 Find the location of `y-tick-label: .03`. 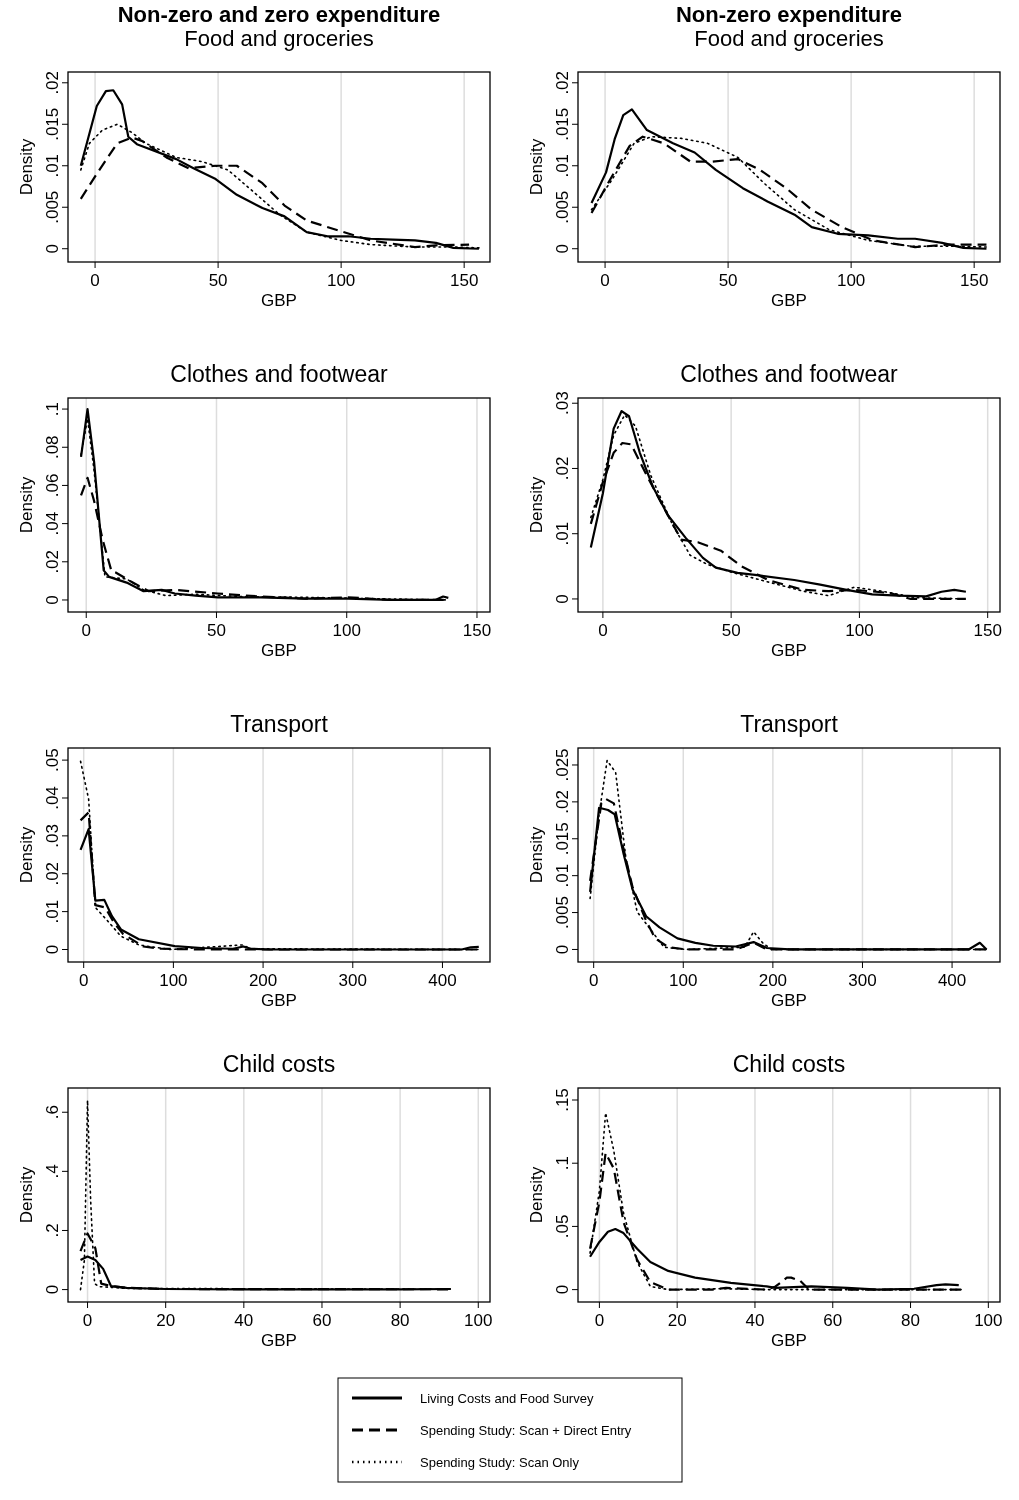

y-tick-label: .03 is located at coordinates (562, 403).